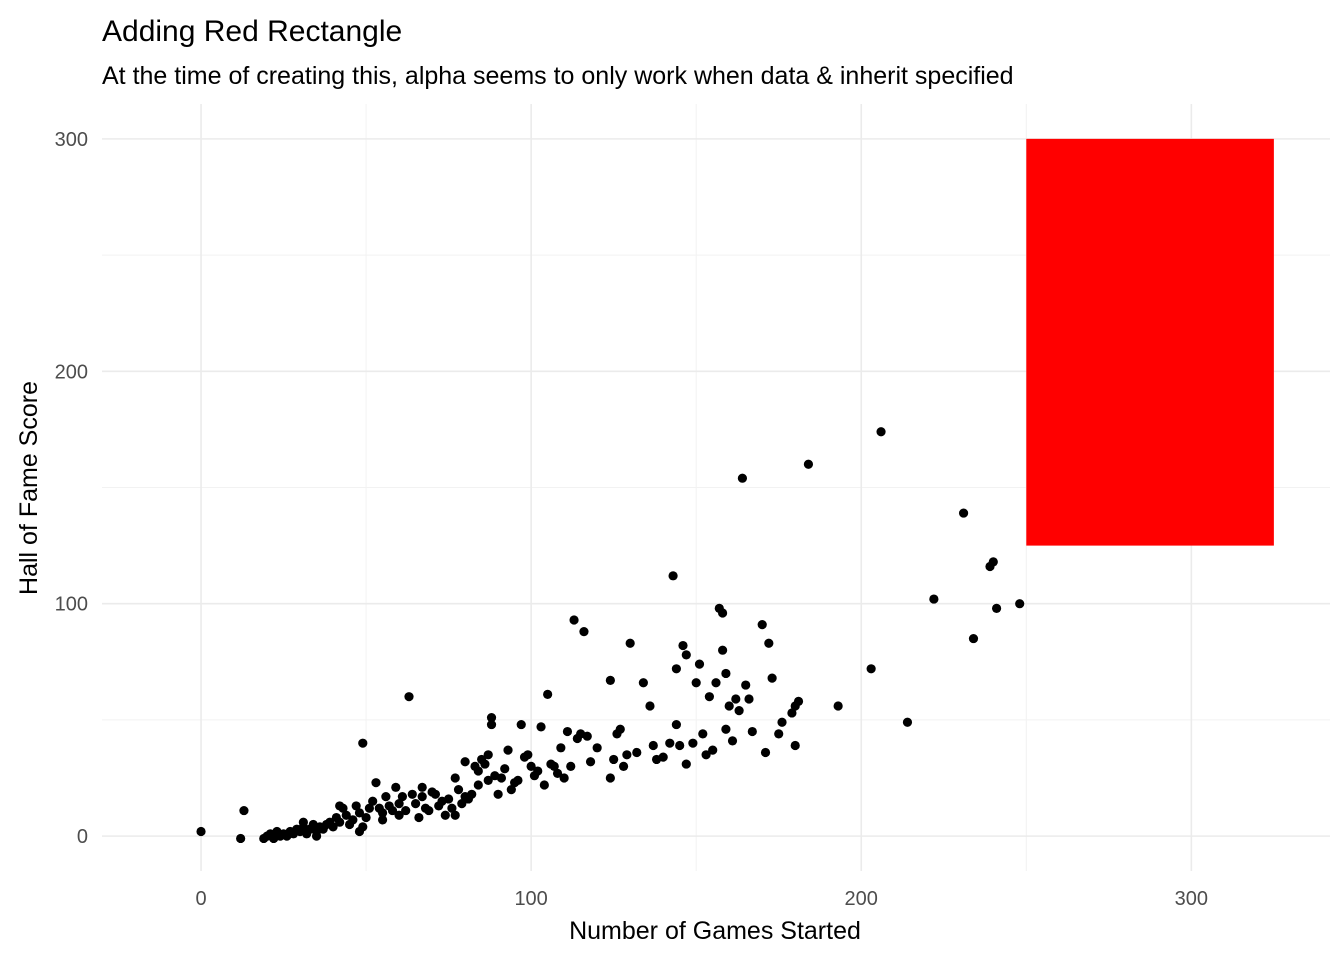 The width and height of the screenshot is (1344, 960). What do you see at coordinates (82, 837) in the screenshot?
I see `y-tick-label: 0` at bounding box center [82, 837].